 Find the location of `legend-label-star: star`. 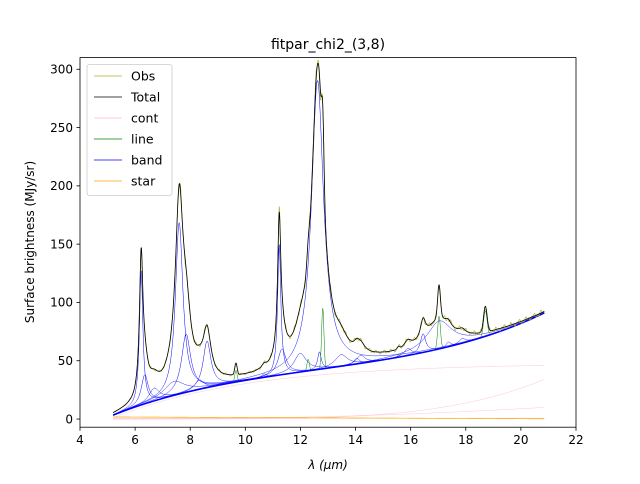

legend-label-star: star is located at coordinates (143, 181).